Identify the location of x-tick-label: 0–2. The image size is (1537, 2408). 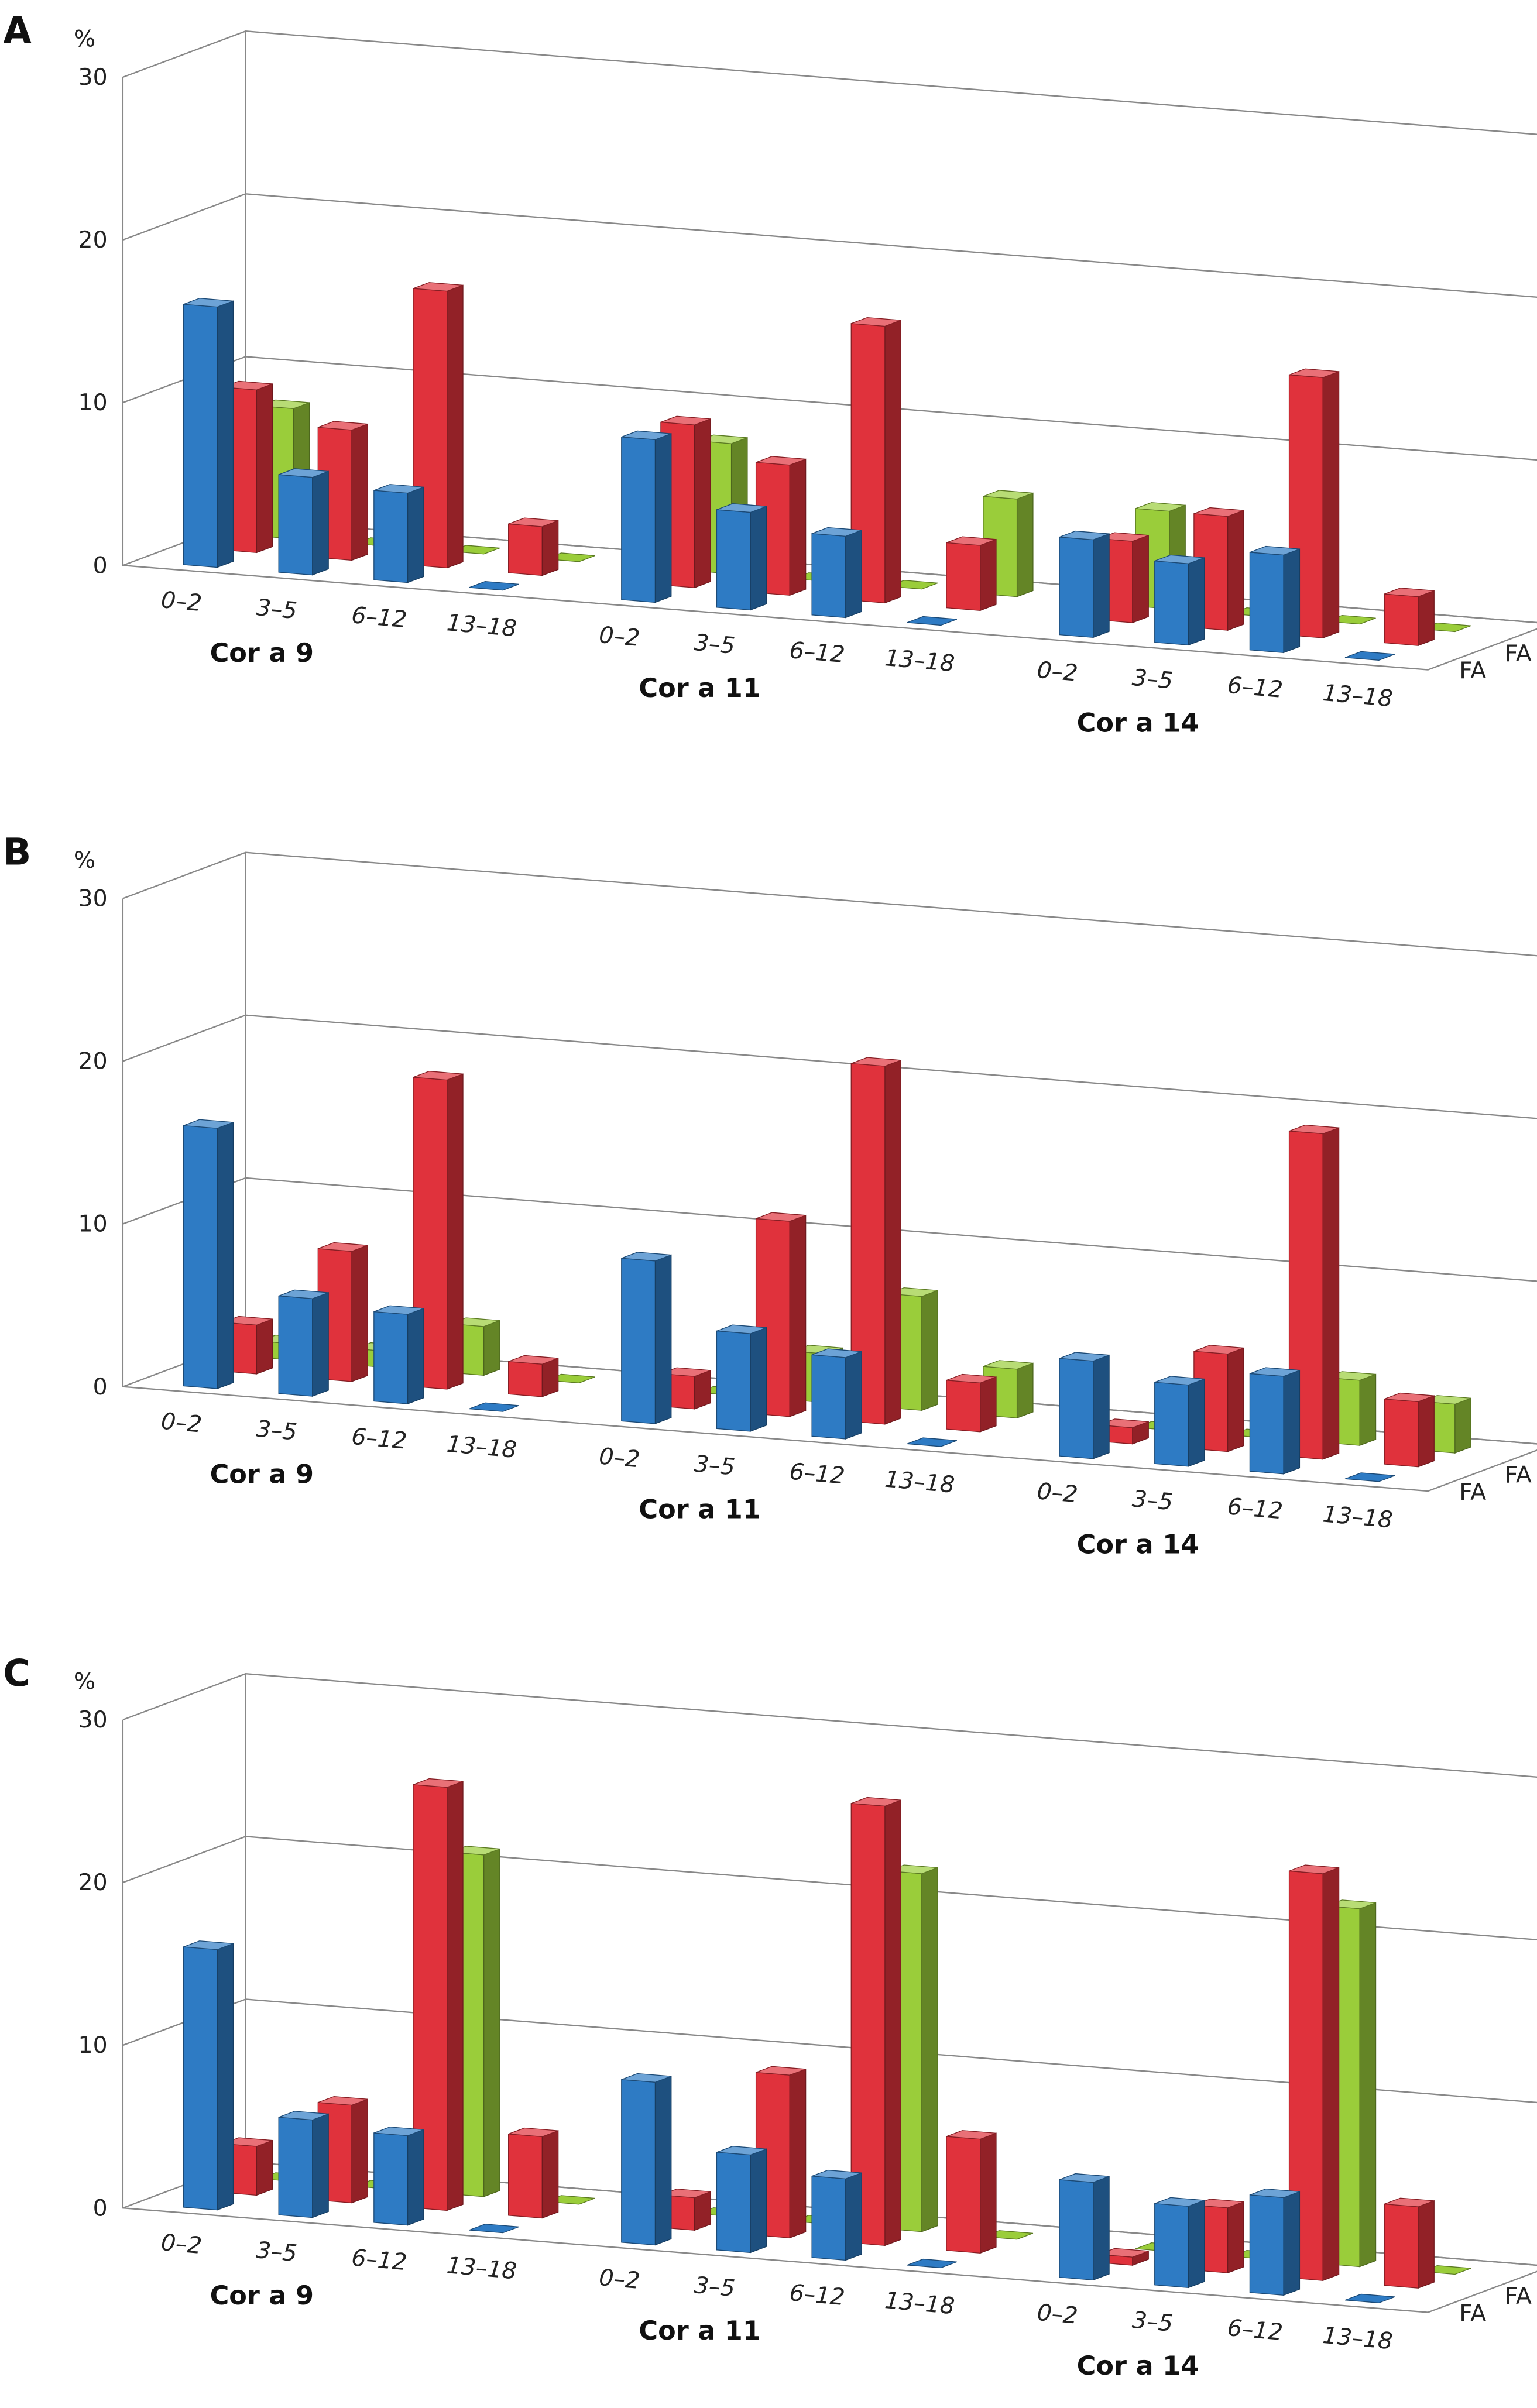
(1057, 672).